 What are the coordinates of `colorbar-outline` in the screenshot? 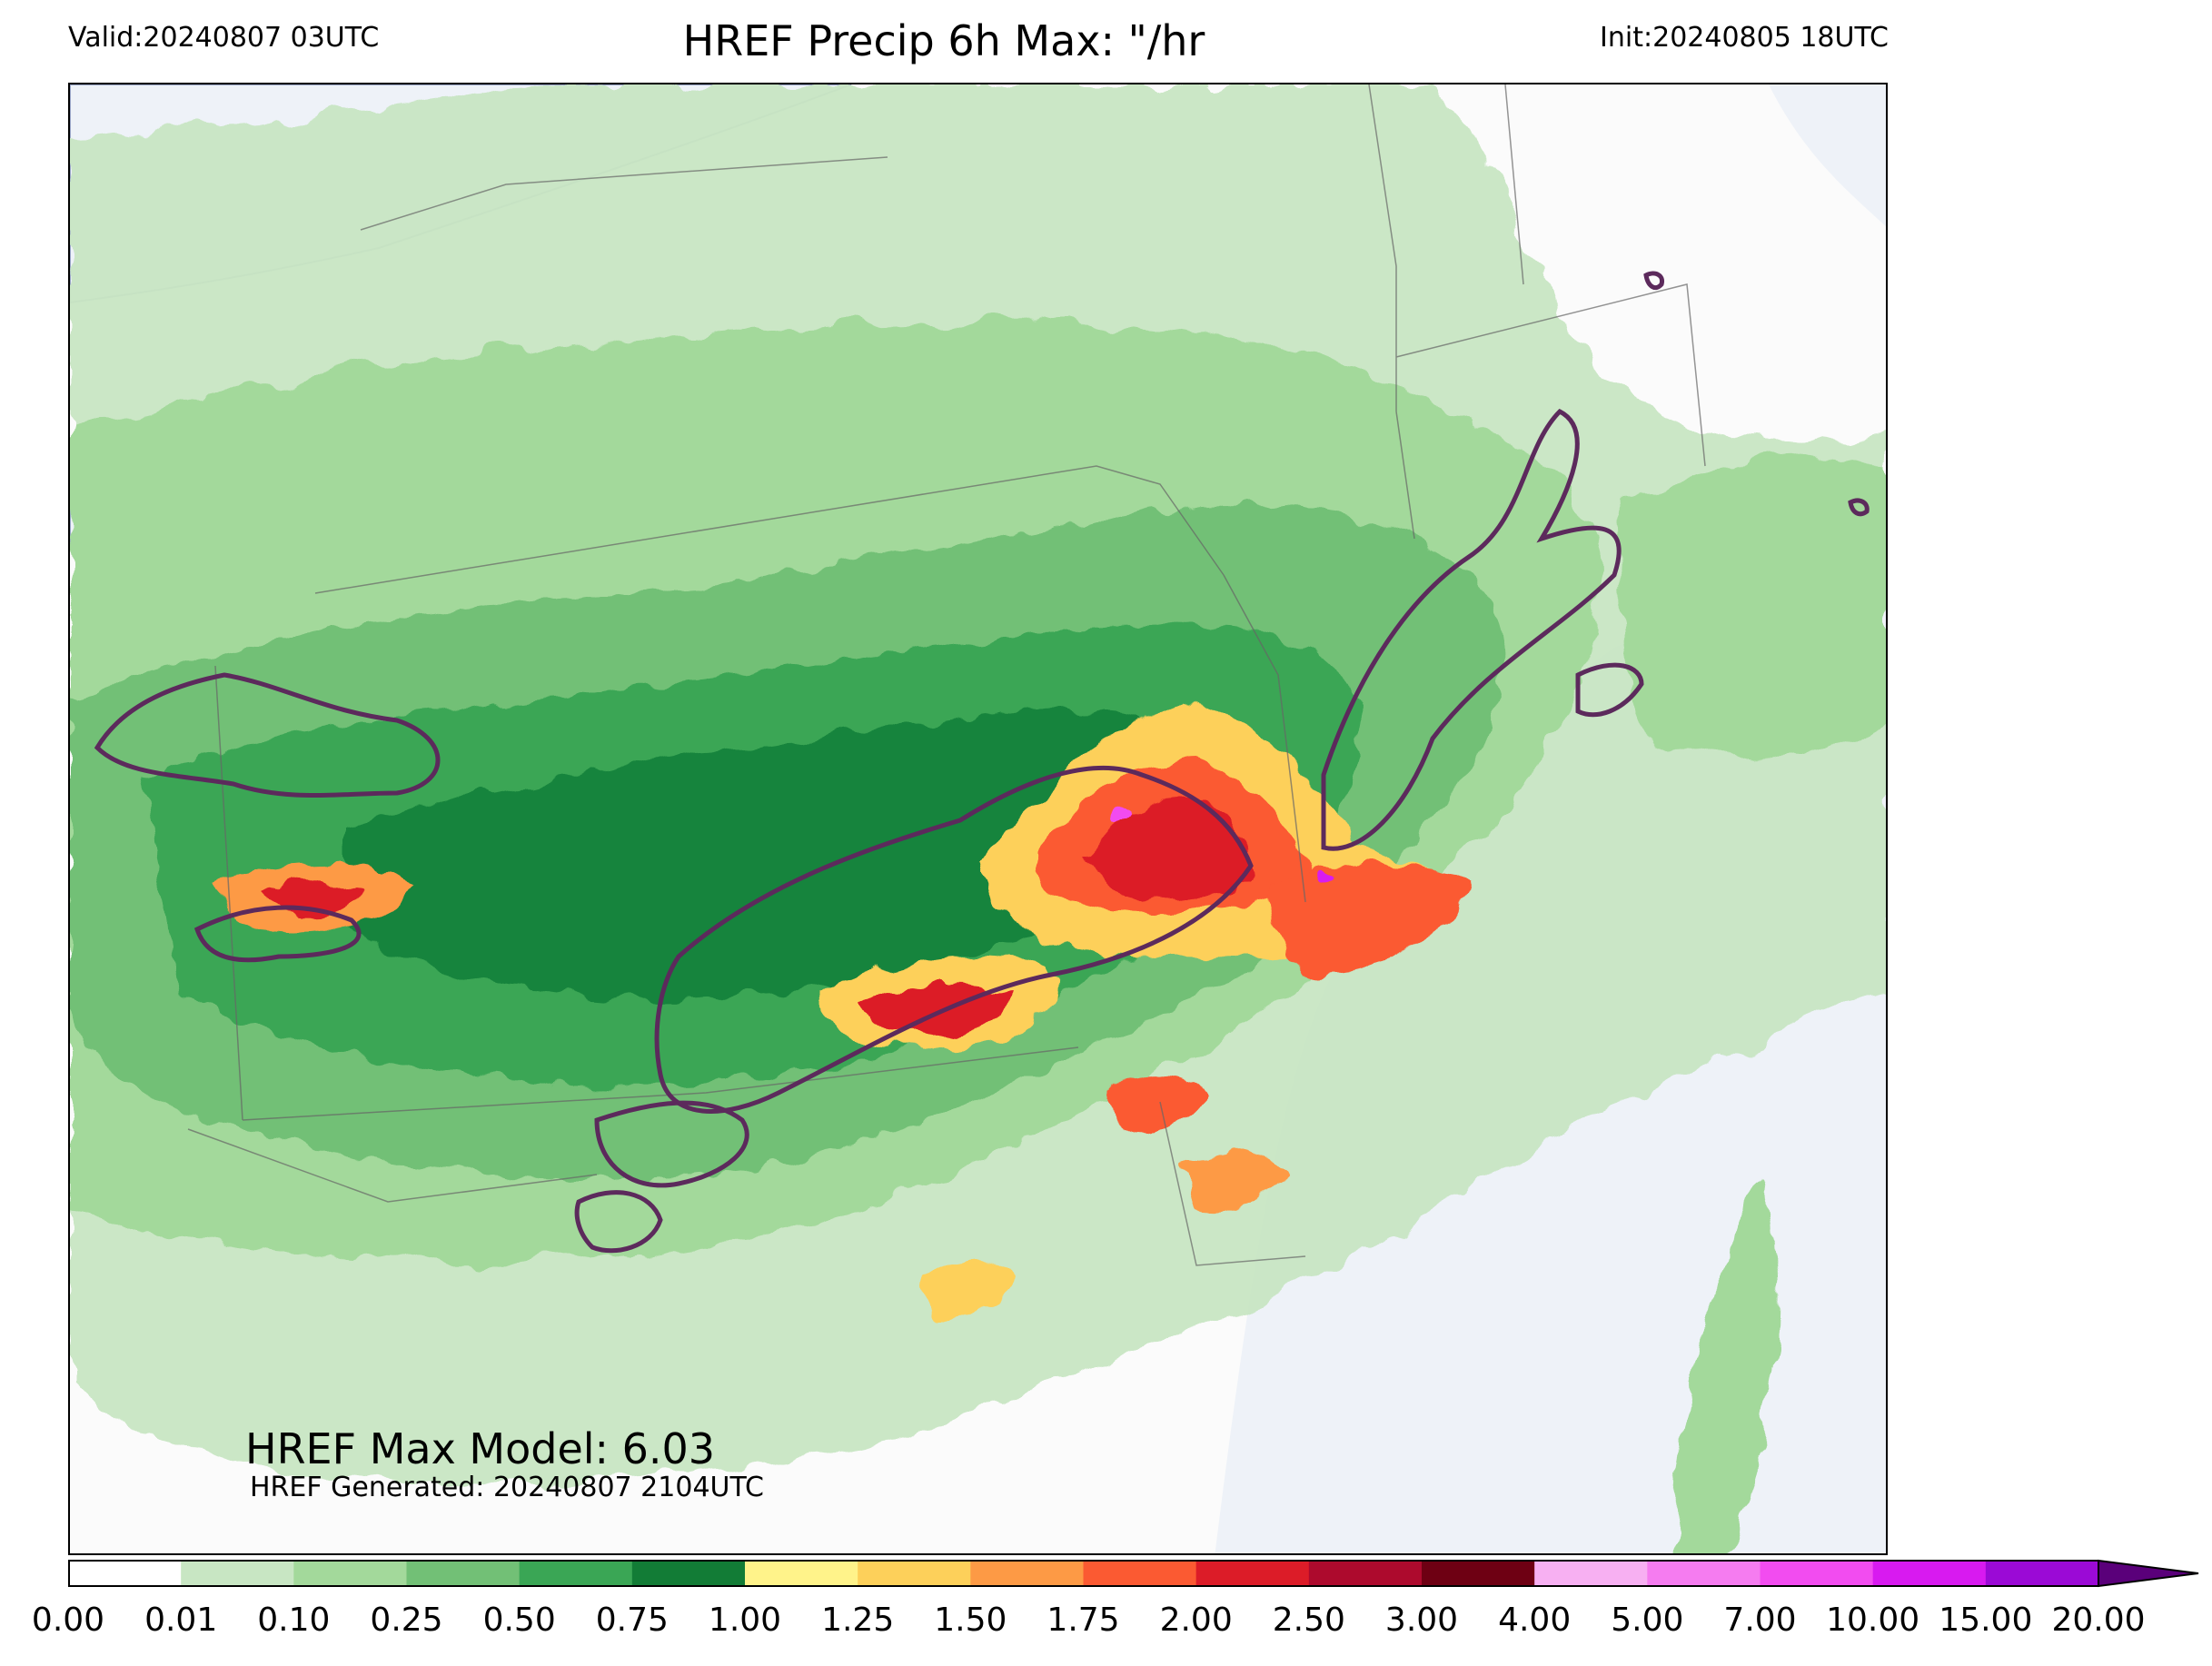 It's located at (1083, 1573).